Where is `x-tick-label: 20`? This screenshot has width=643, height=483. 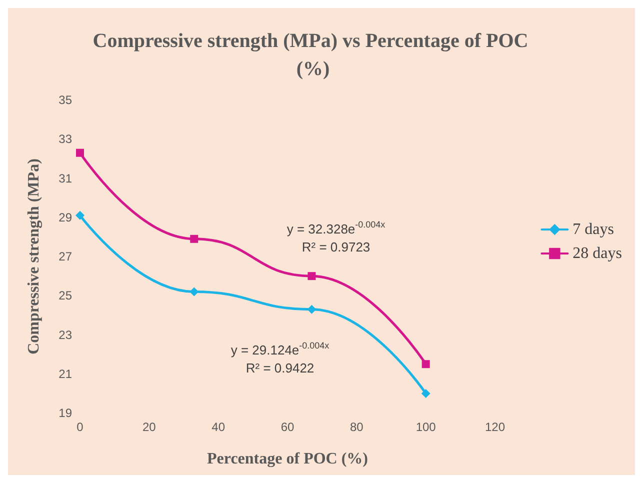 x-tick-label: 20 is located at coordinates (149, 427).